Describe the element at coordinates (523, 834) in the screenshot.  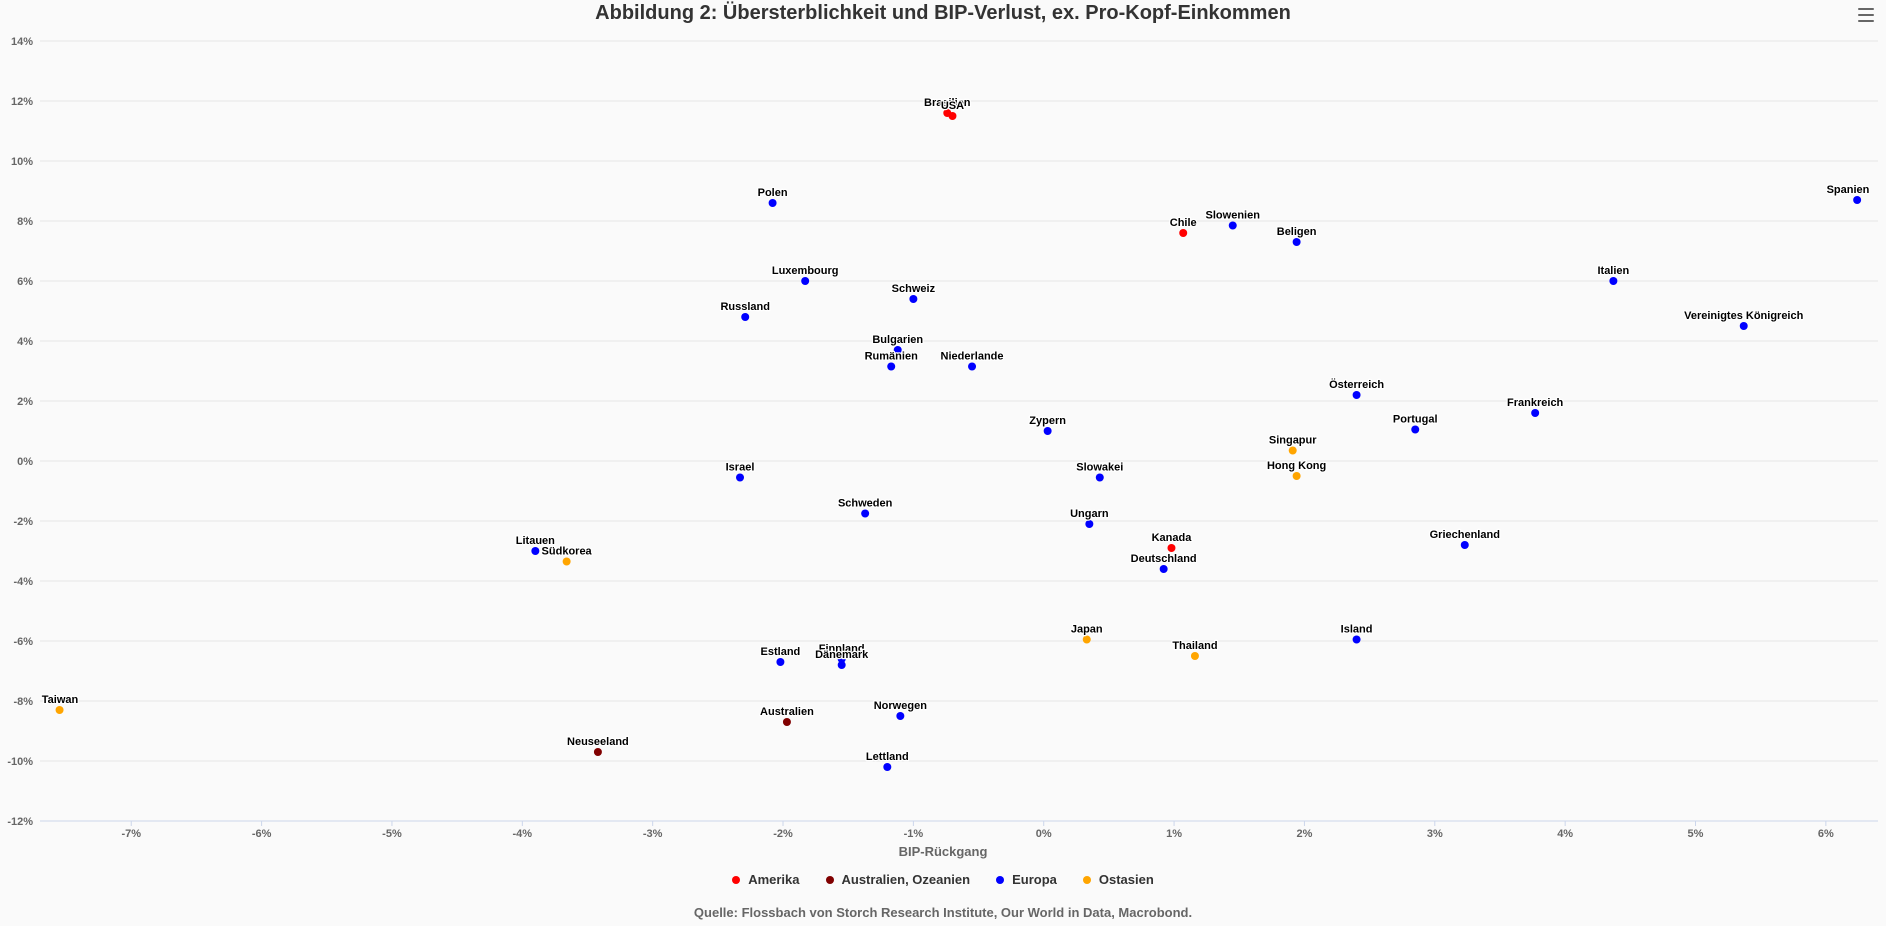
I see `x-tick-label: -4%` at that location.